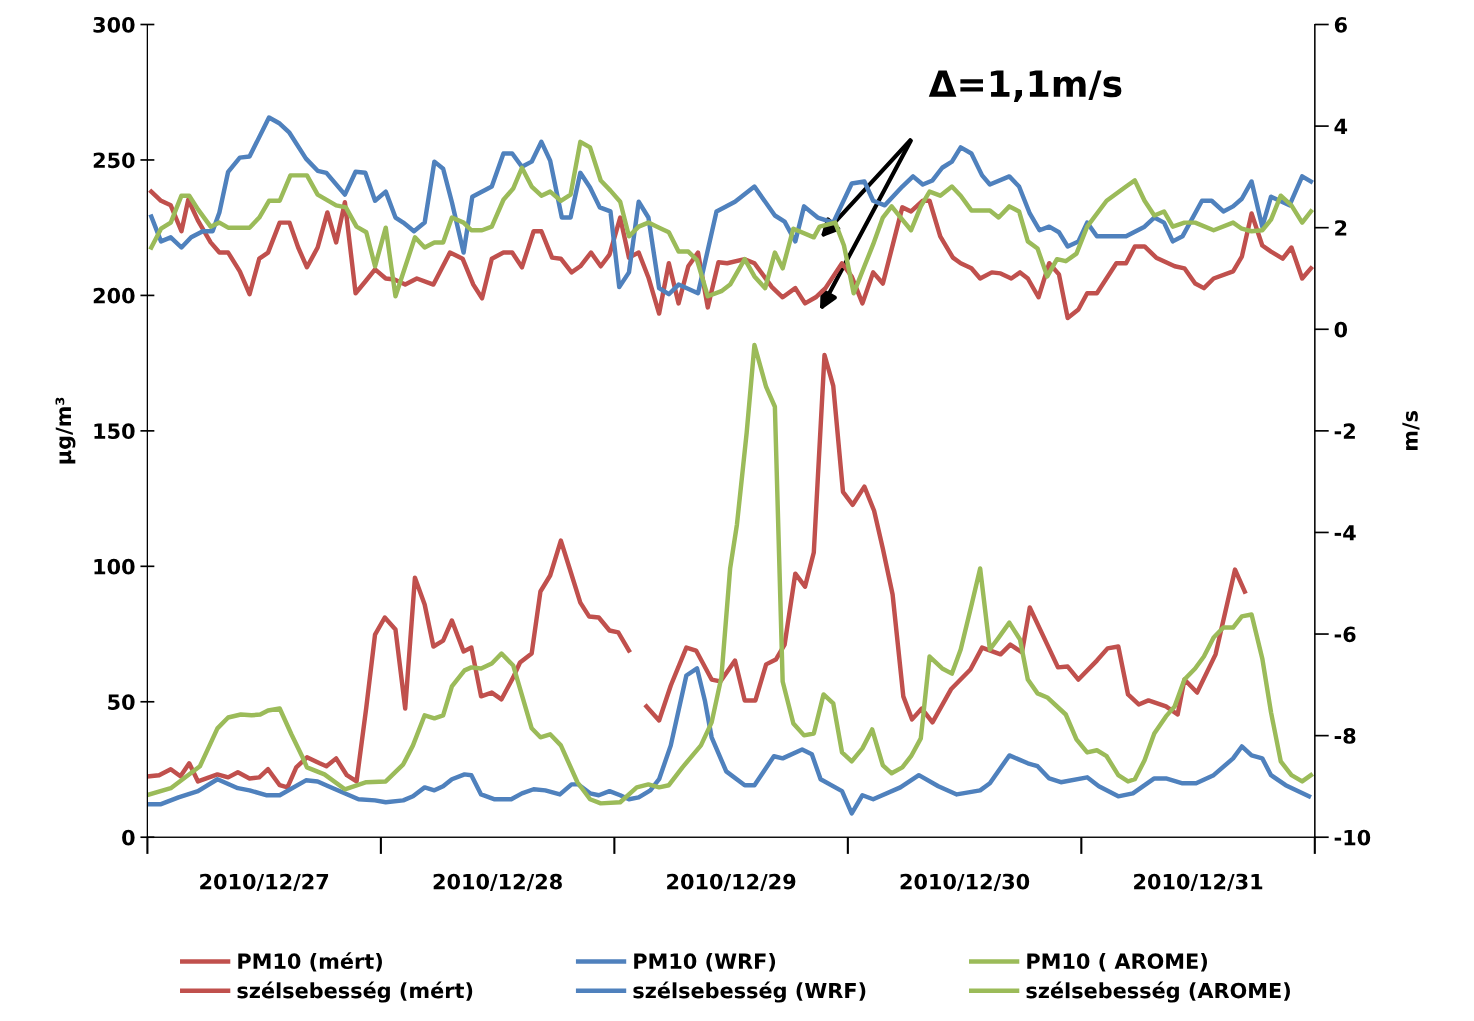 The width and height of the screenshot is (1474, 1021). What do you see at coordinates (114, 566) in the screenshot?
I see `y-tick-label: 100` at bounding box center [114, 566].